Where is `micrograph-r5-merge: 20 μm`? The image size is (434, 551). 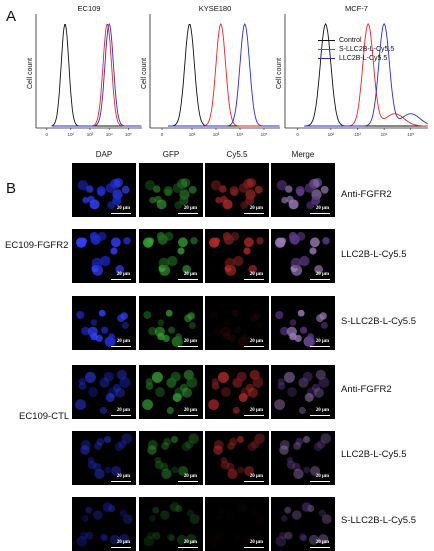 micrograph-r5-merge: 20 μm is located at coordinates (303, 458).